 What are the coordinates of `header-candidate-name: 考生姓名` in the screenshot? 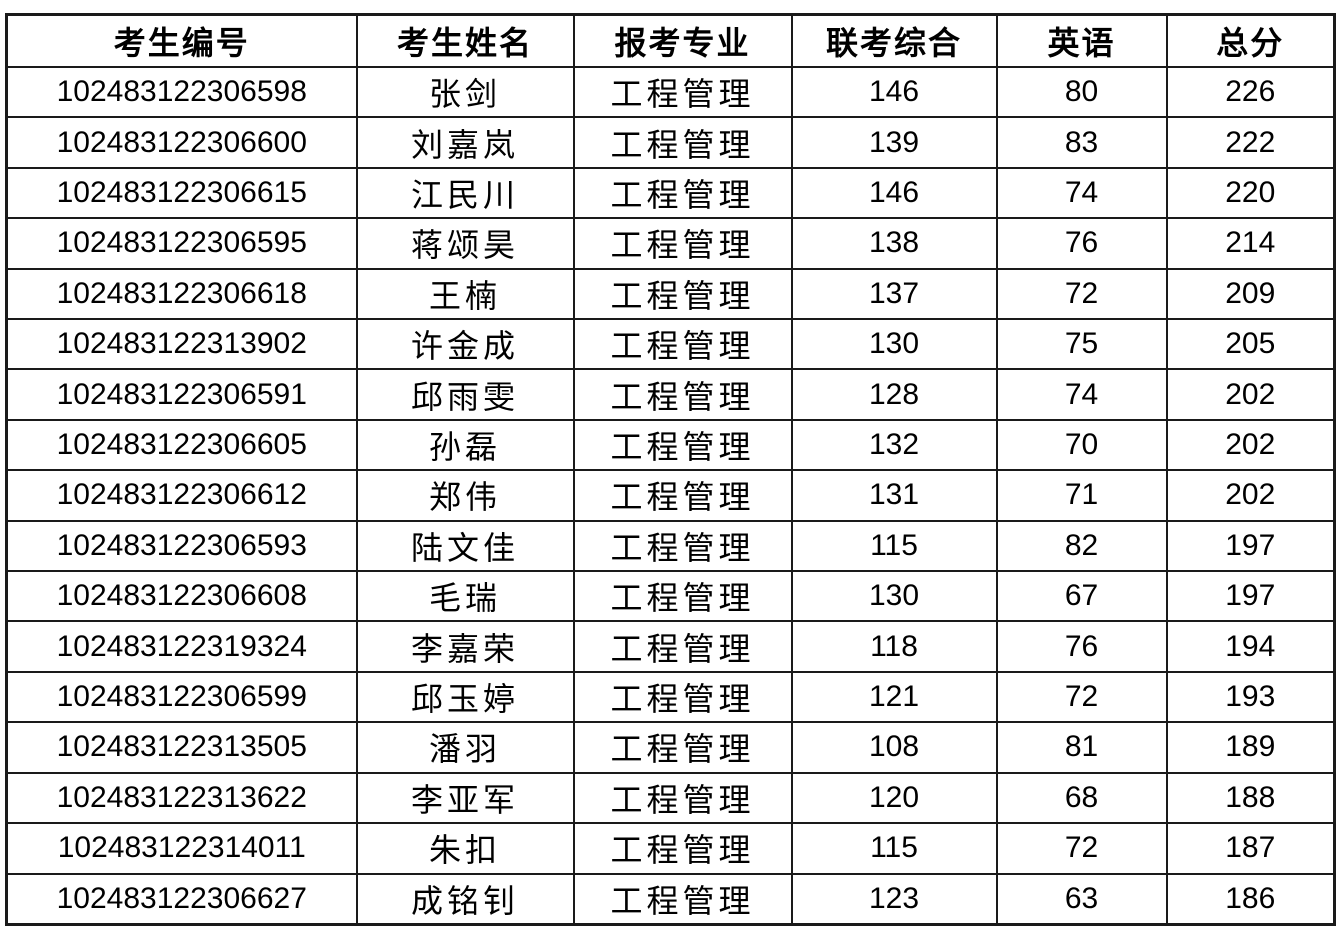 It's located at (465, 40).